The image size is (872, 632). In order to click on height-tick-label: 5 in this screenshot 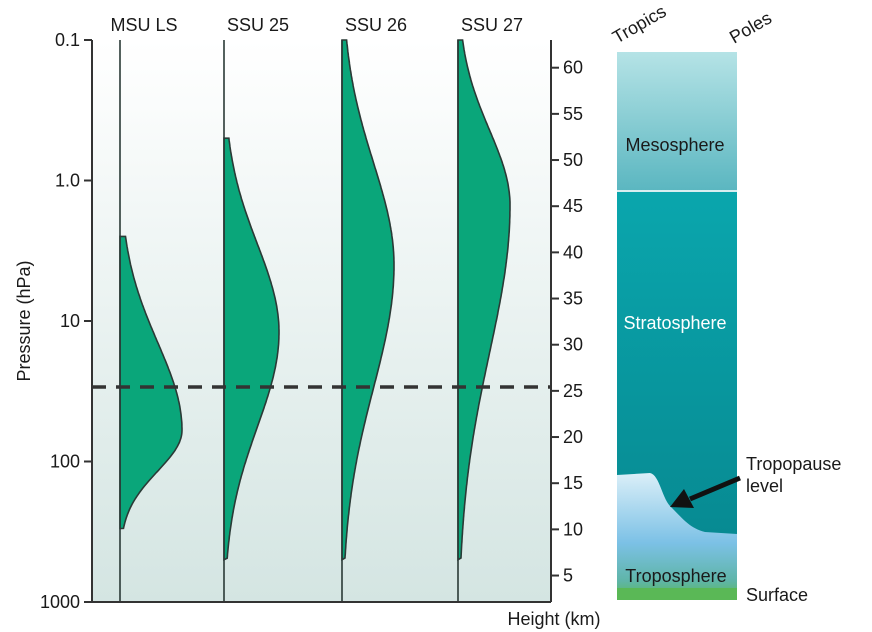, I will do `click(568, 576)`.